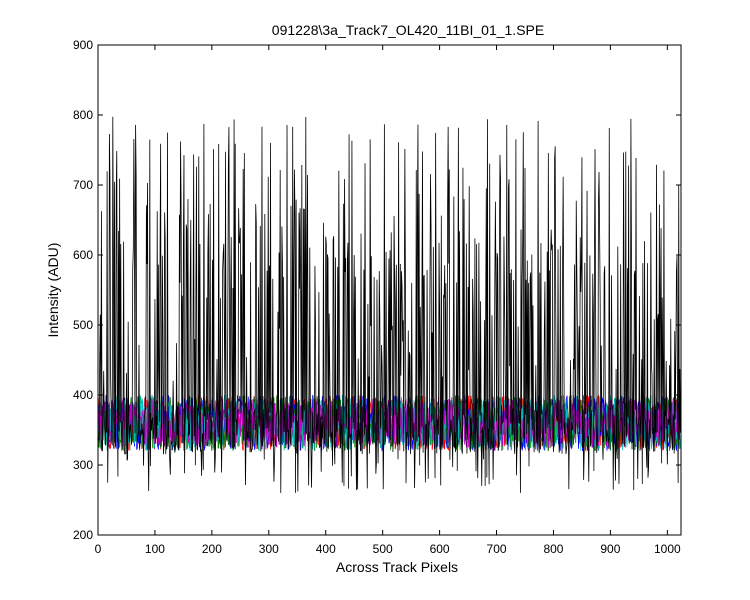 The image size is (750, 600). Describe the element at coordinates (383, 549) in the screenshot. I see `x-tick-label: 500` at that location.